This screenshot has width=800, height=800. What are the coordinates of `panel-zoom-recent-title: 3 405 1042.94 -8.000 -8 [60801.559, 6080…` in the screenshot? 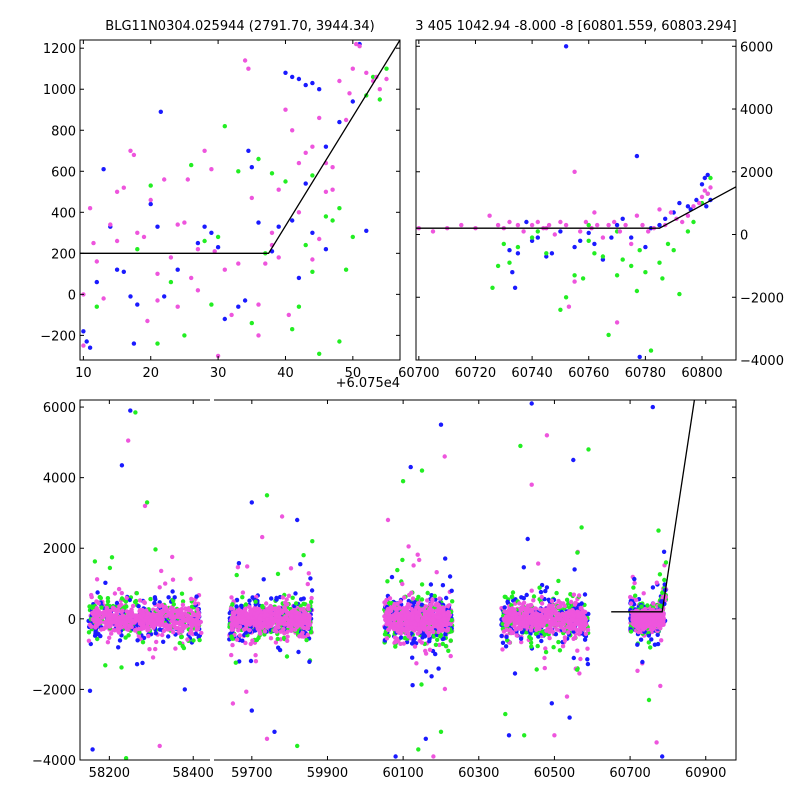 It's located at (575, 26).